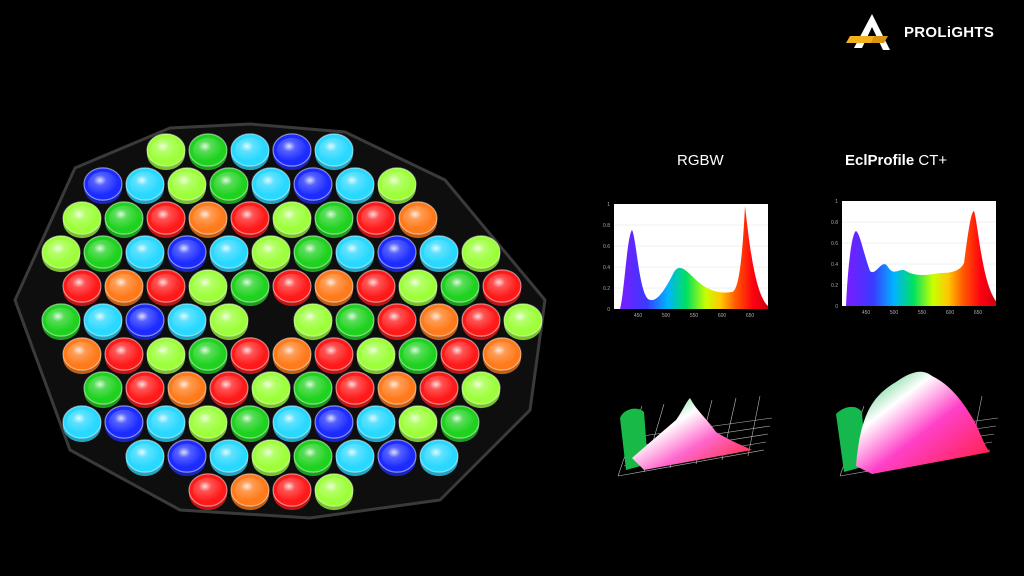 Image resolution: width=1024 pixels, height=576 pixels. I want to click on rgbw-spectrum-chart: 1 0.8 0.6 0.4 0.2 0 450 500 550 600 650, so click(685, 260).